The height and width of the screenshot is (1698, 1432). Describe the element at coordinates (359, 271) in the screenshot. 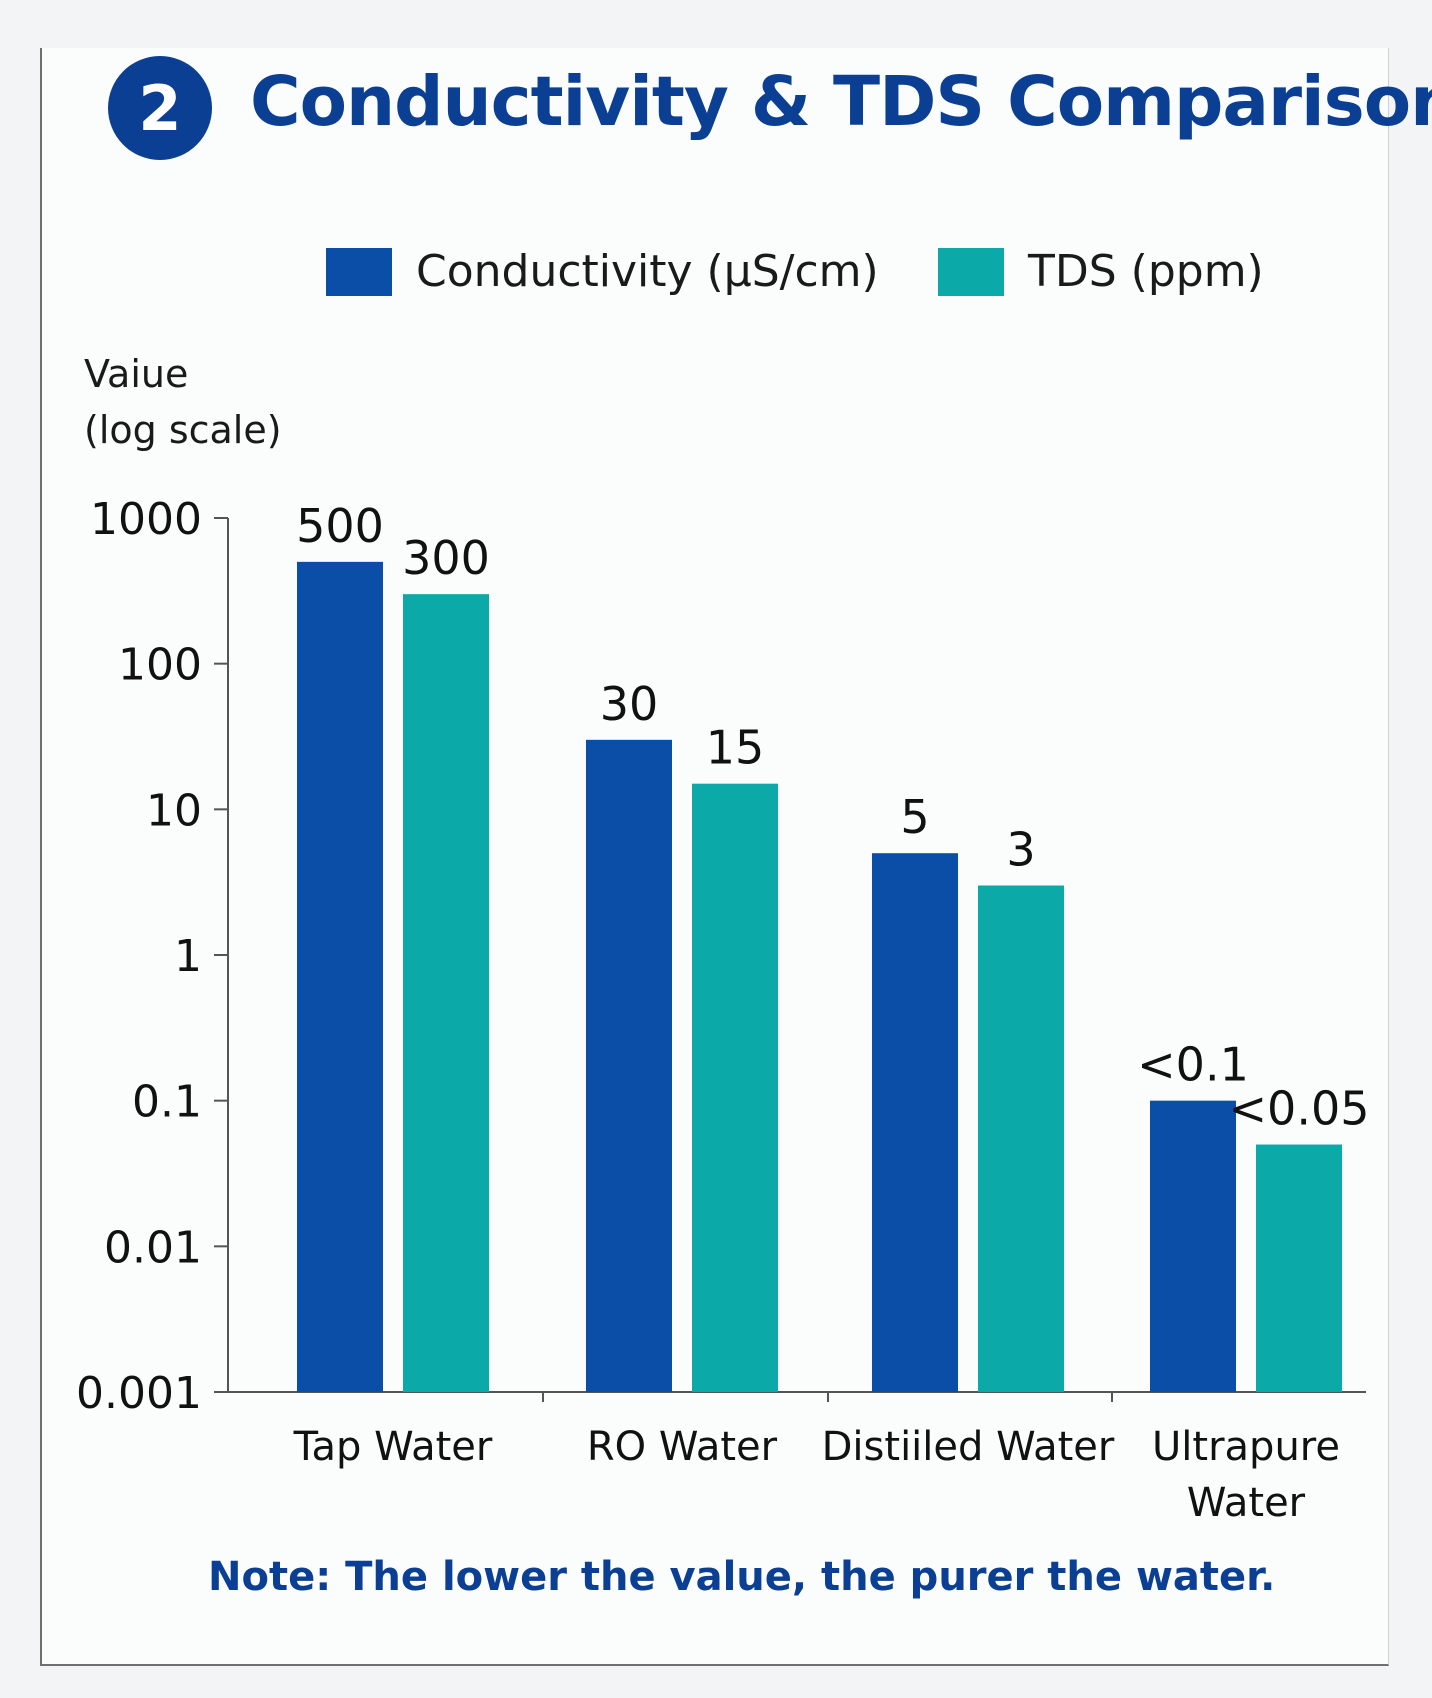

I see `legend-swatch-conductivity` at that location.